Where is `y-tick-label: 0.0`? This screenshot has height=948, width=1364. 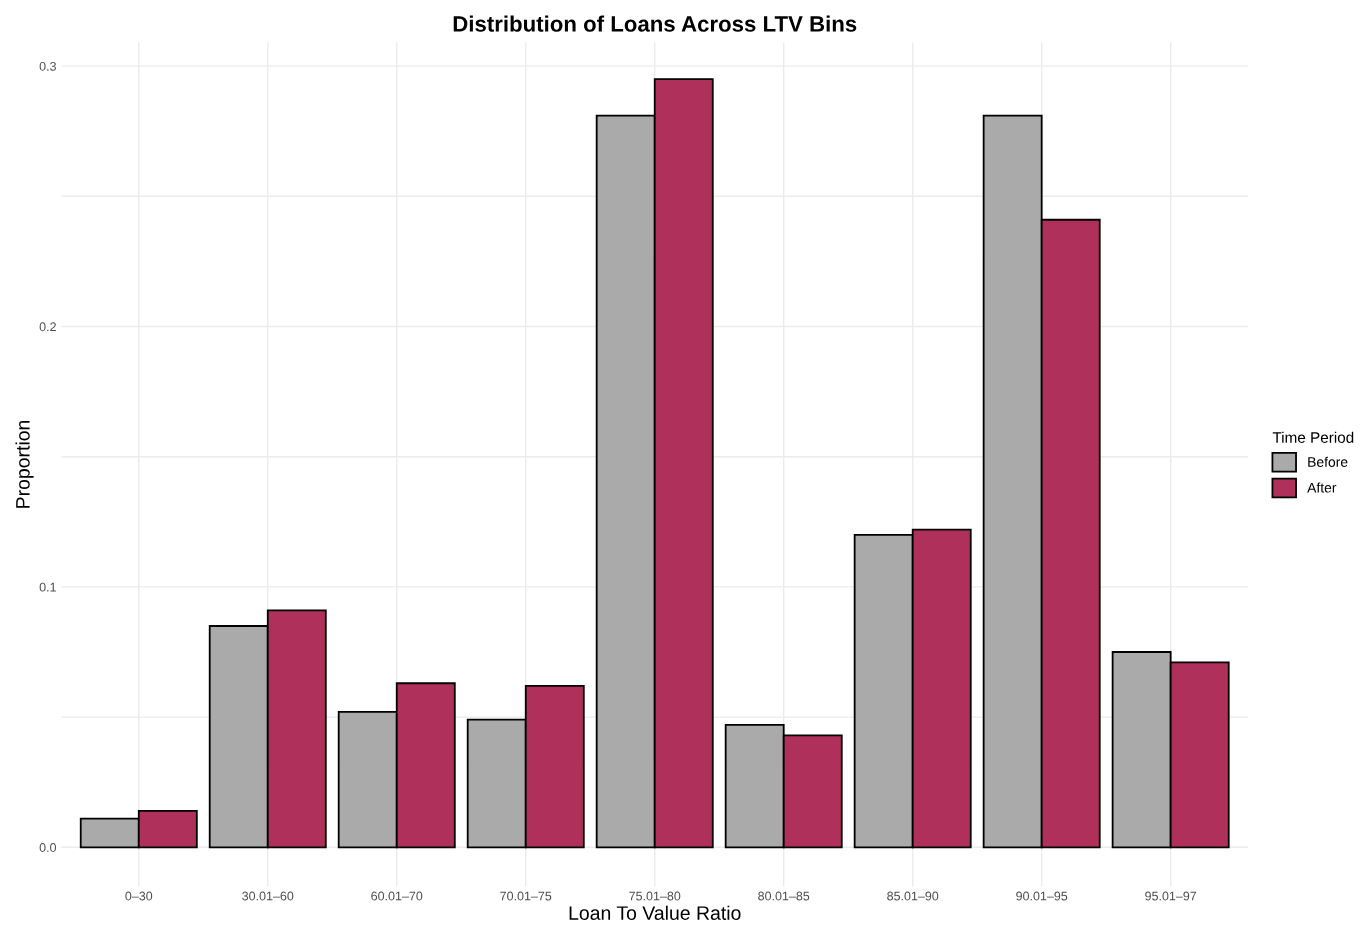
y-tick-label: 0.0 is located at coordinates (48, 847).